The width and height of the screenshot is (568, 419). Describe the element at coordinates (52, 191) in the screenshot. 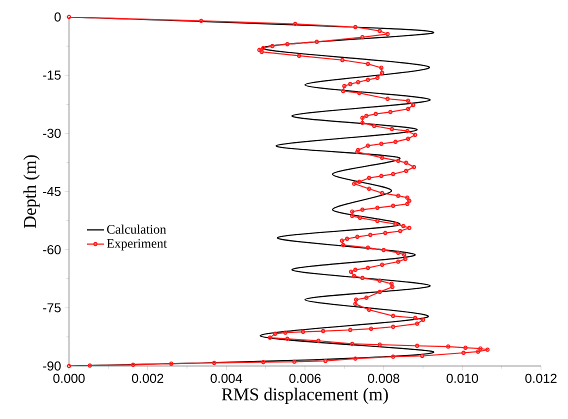

I see `y-tick-label: -45` at that location.